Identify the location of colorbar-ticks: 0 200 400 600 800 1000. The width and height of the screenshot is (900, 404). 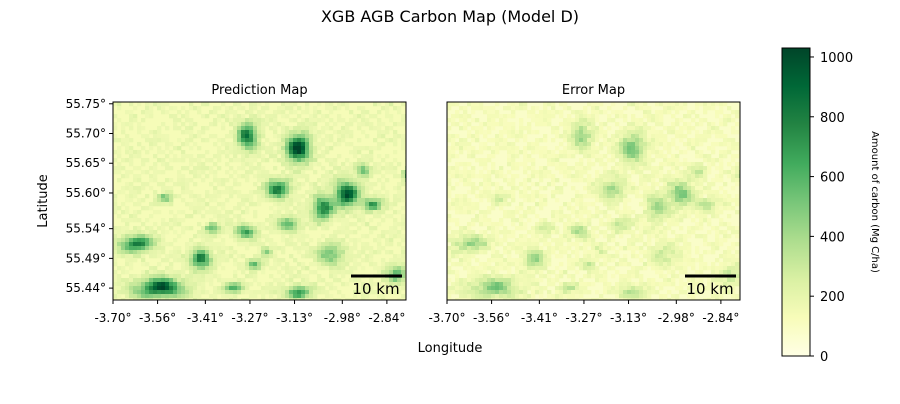
(831, 208).